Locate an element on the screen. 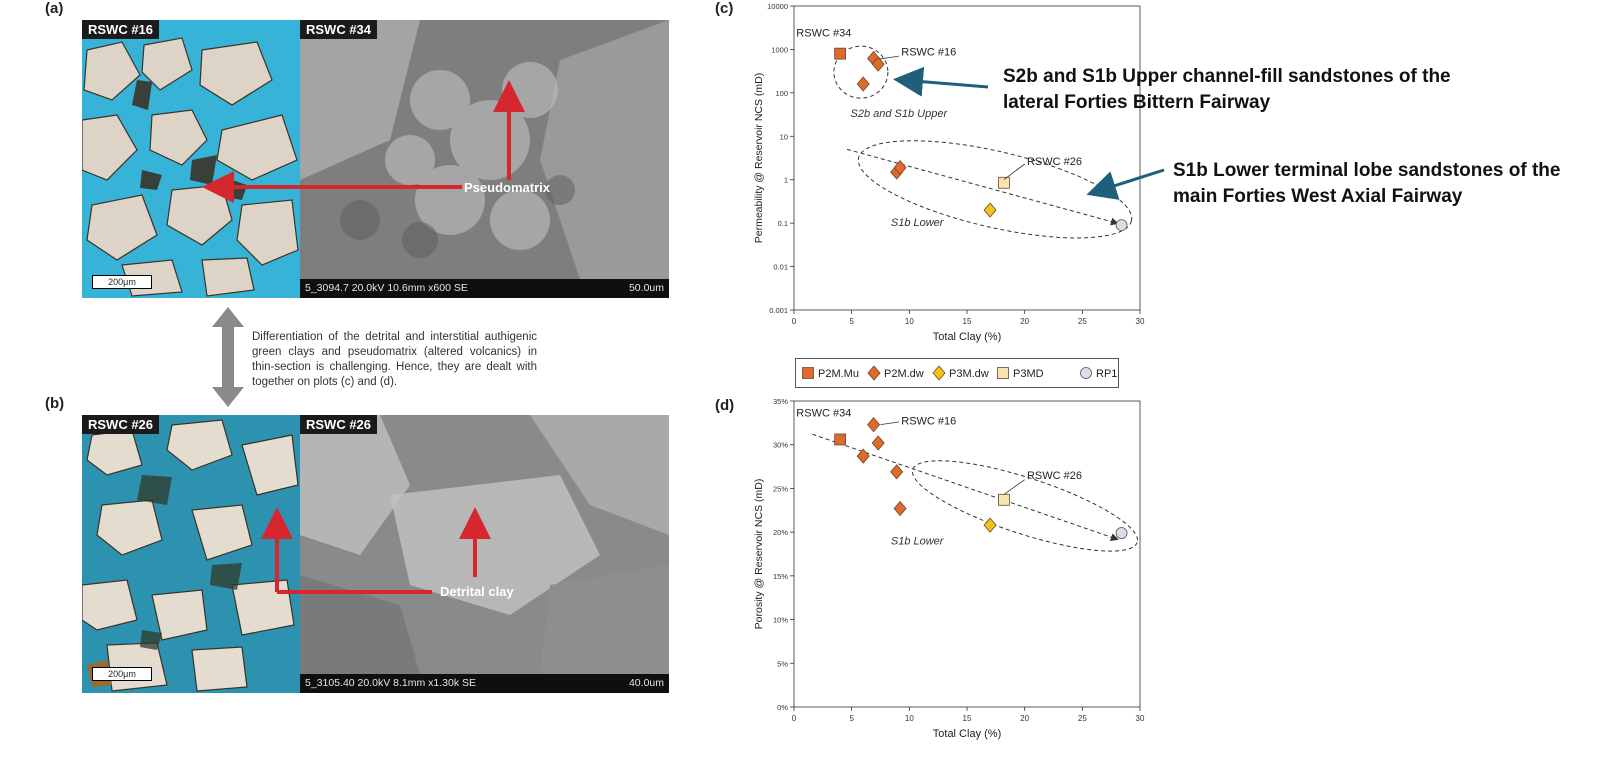 The image size is (1600, 760). pseudomatrix-arrows is located at coordinates (363, 141).